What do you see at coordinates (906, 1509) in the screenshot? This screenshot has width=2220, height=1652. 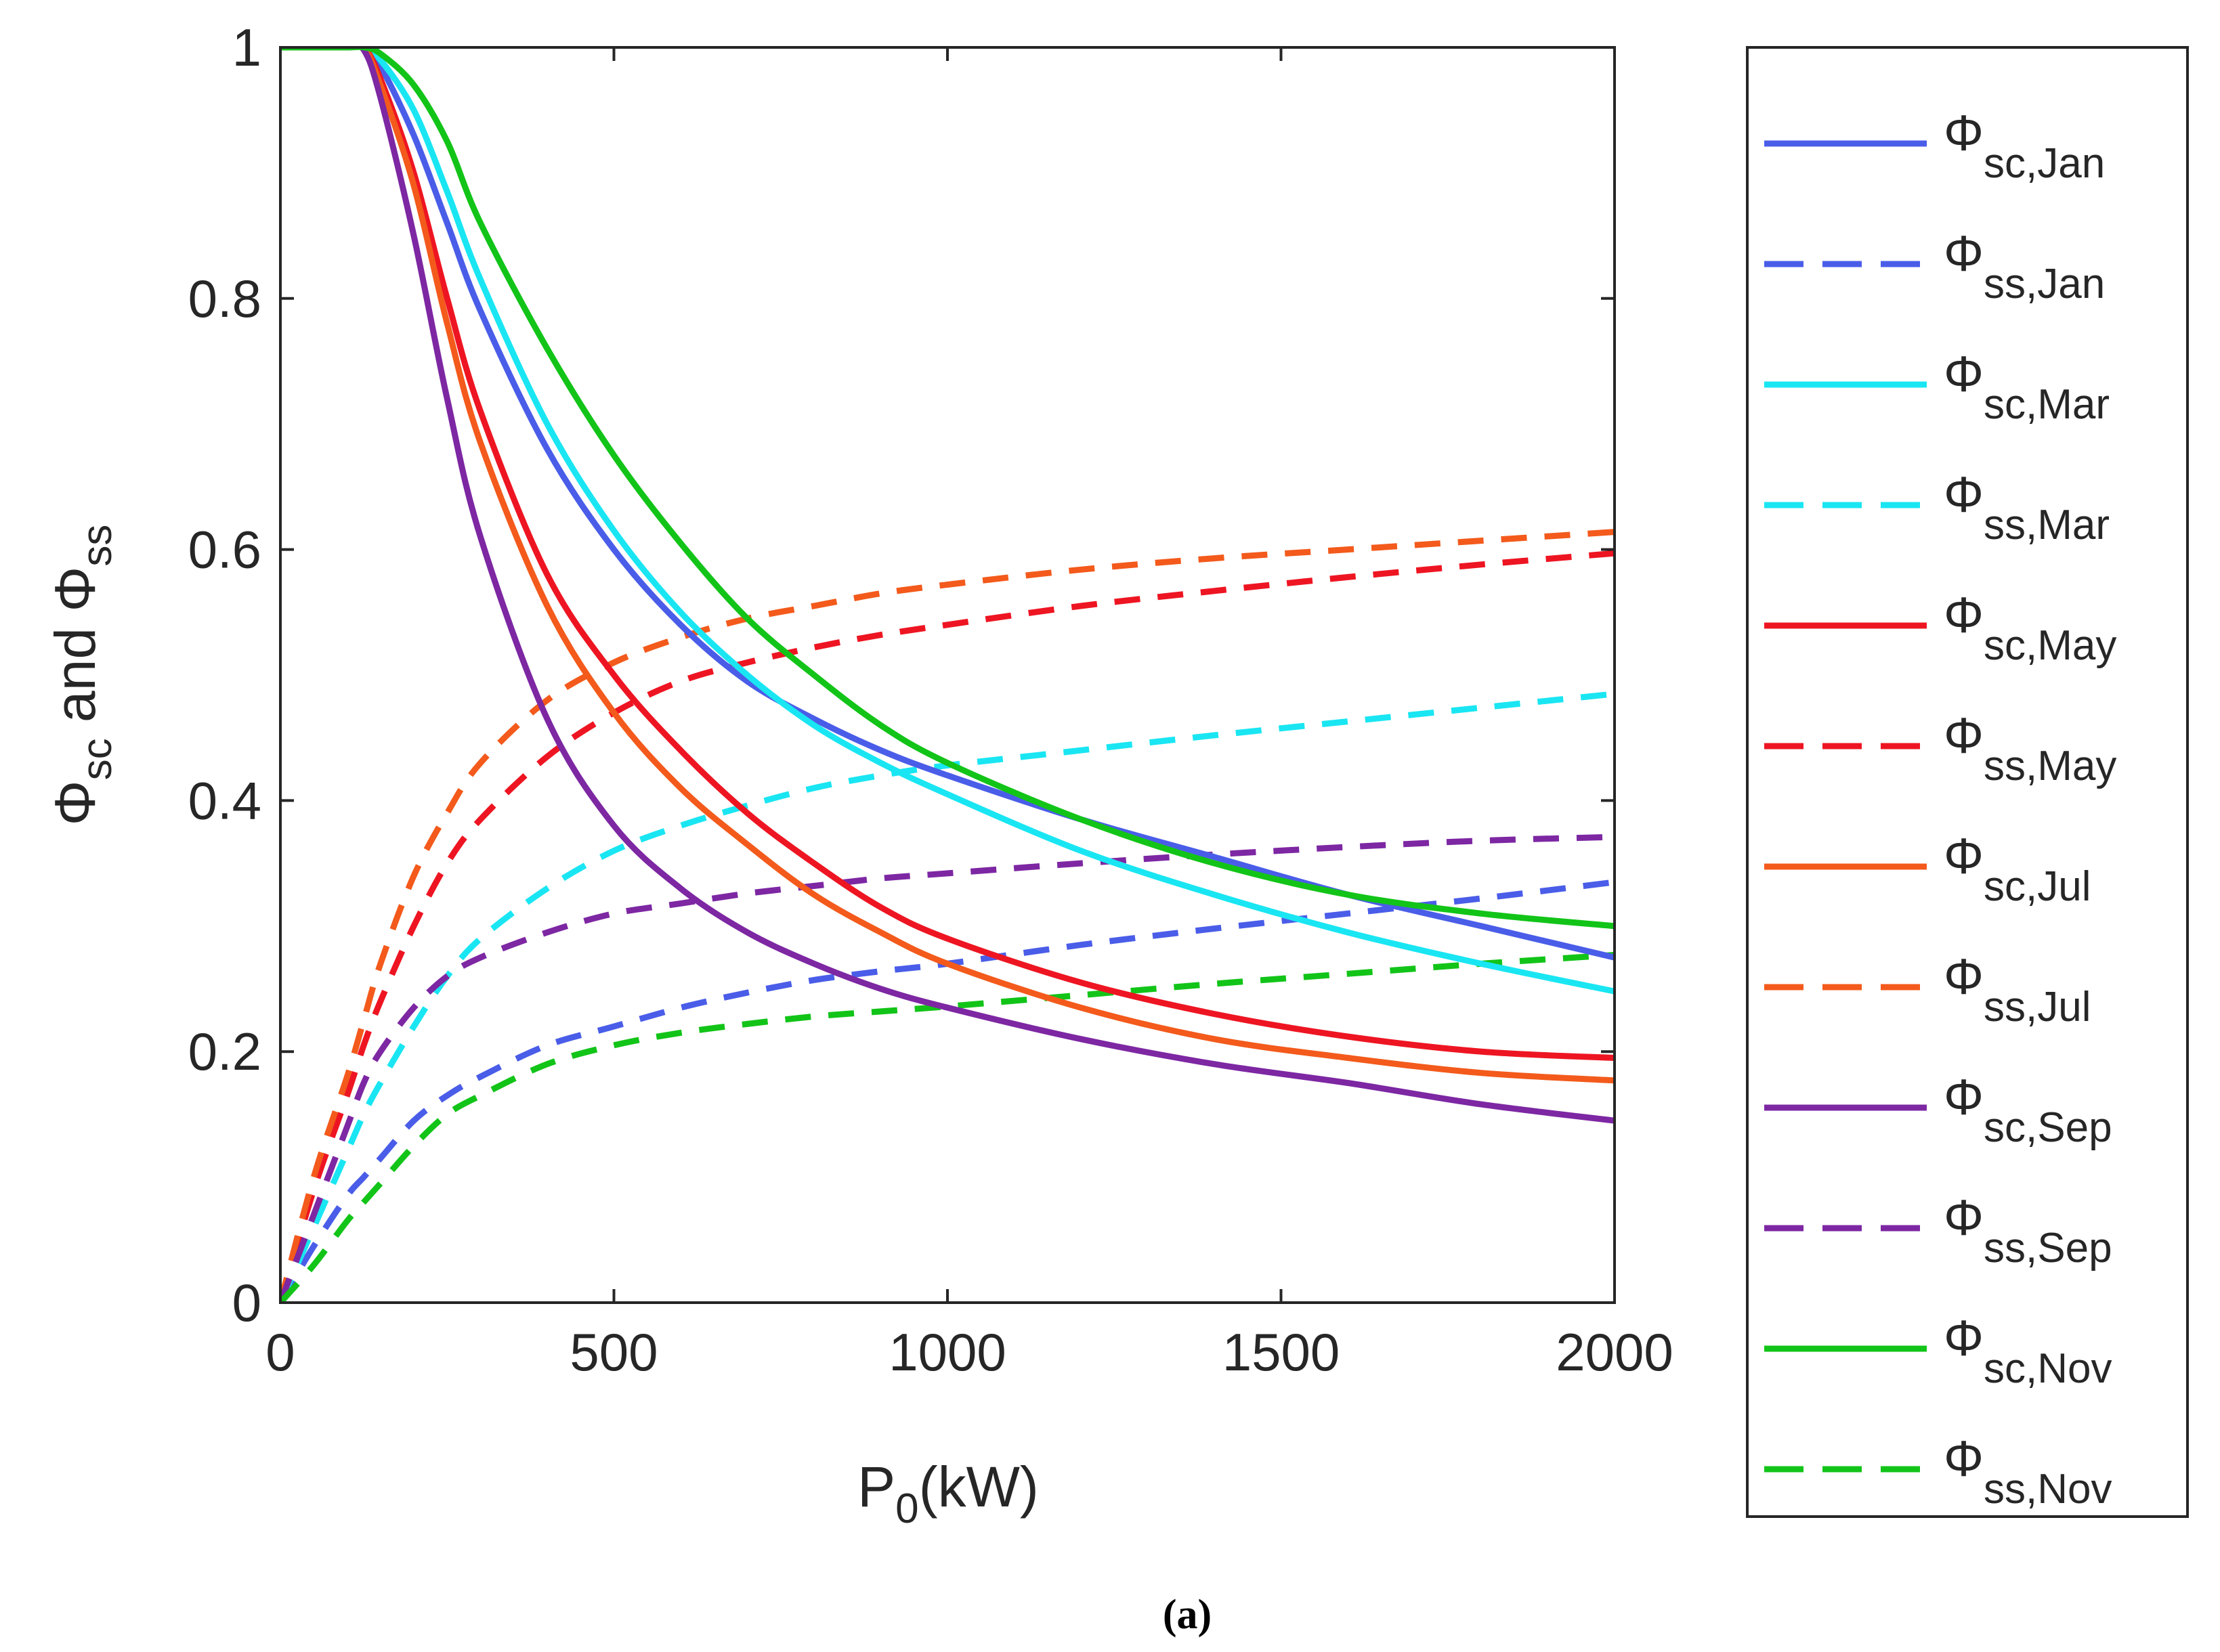 I see `x-axis-label-sub: 0` at bounding box center [906, 1509].